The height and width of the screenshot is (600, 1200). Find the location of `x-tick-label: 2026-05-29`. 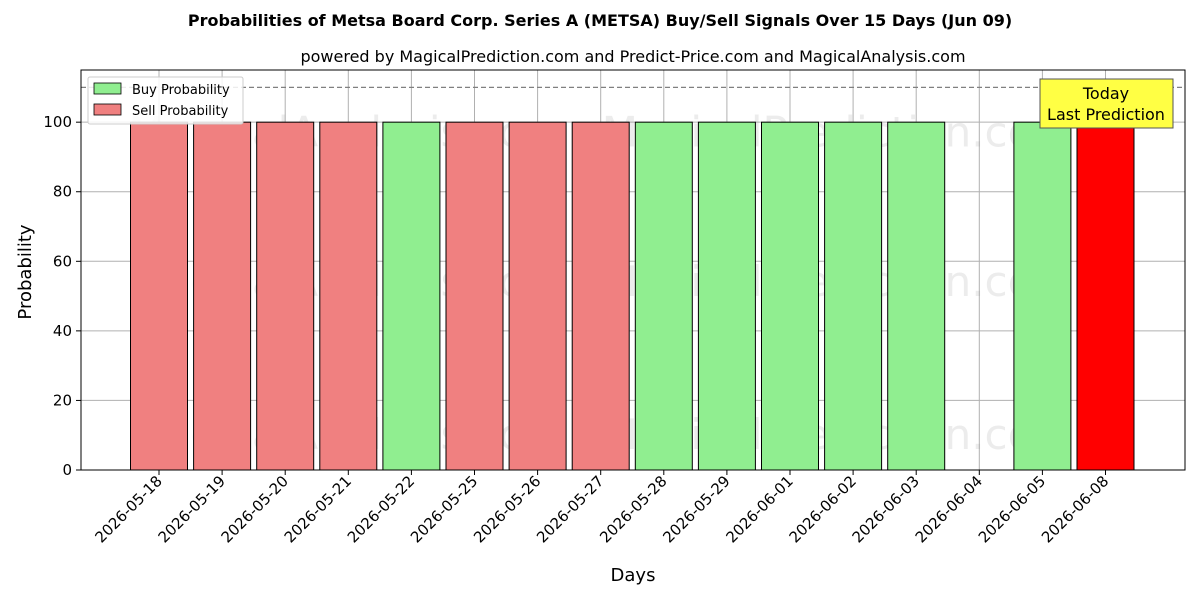

x-tick-label: 2026-05-29 is located at coordinates (696, 509).